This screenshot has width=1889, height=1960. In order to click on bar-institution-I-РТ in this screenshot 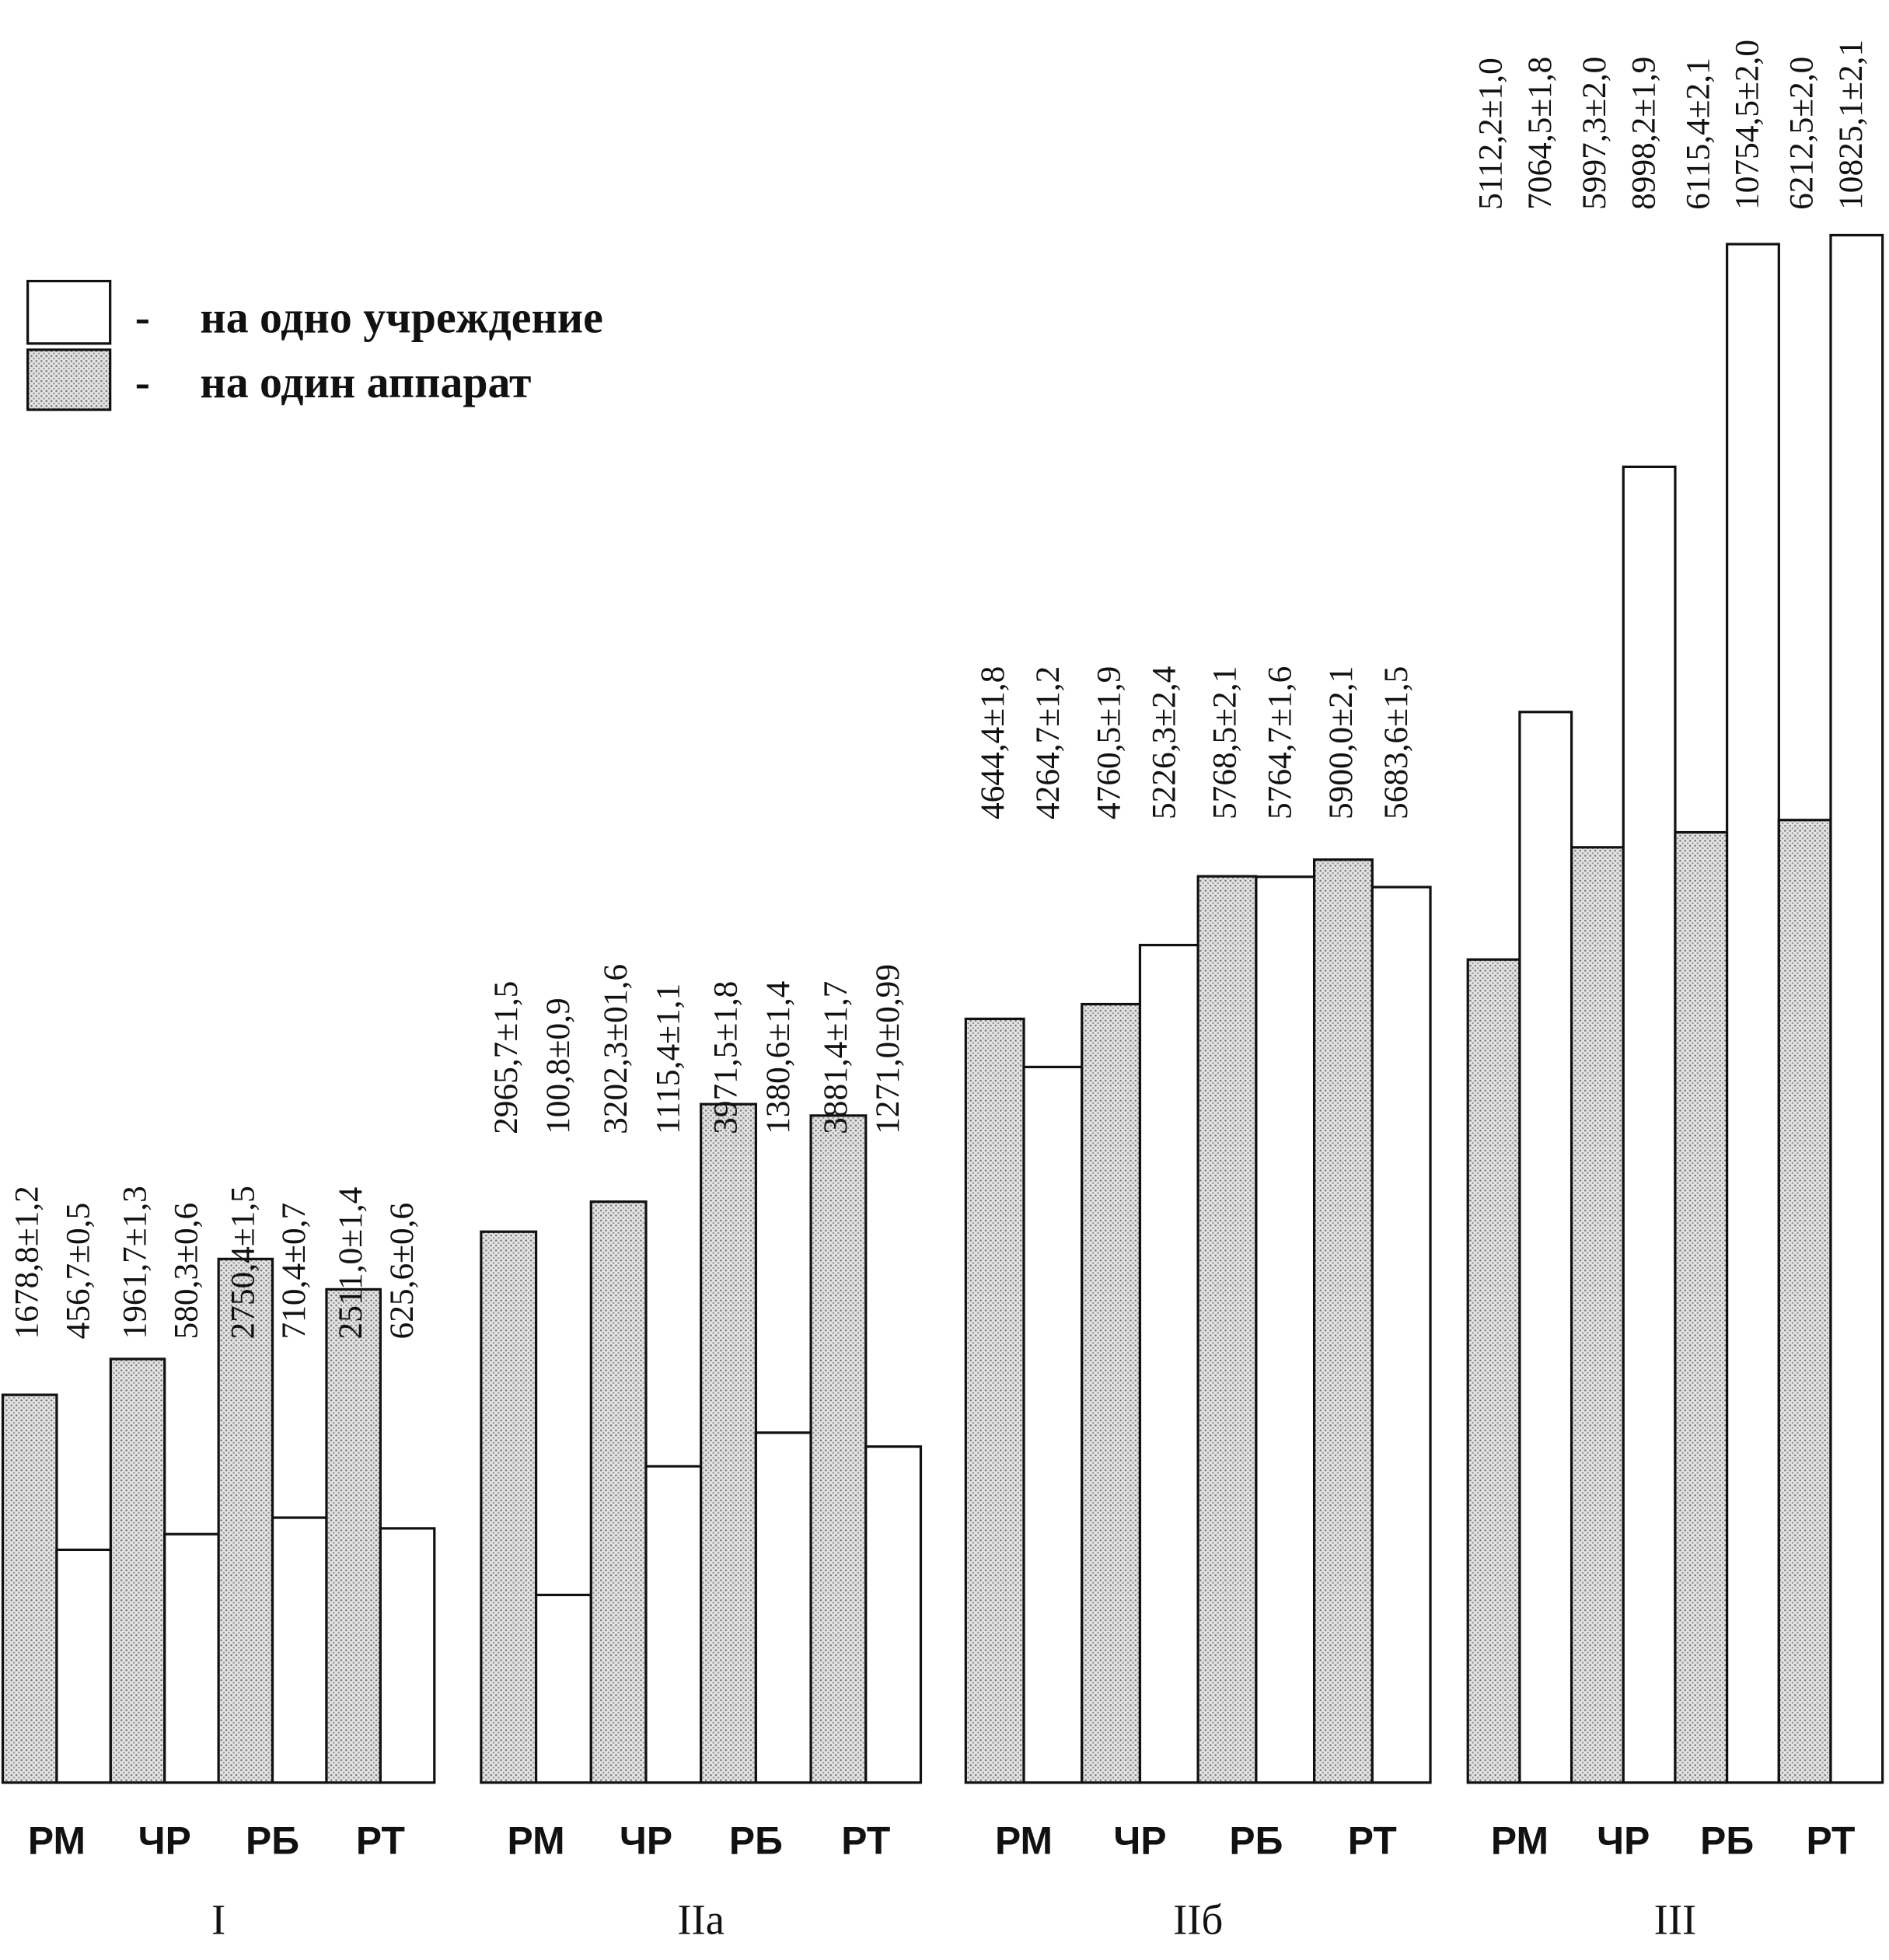, I will do `click(408, 1655)`.